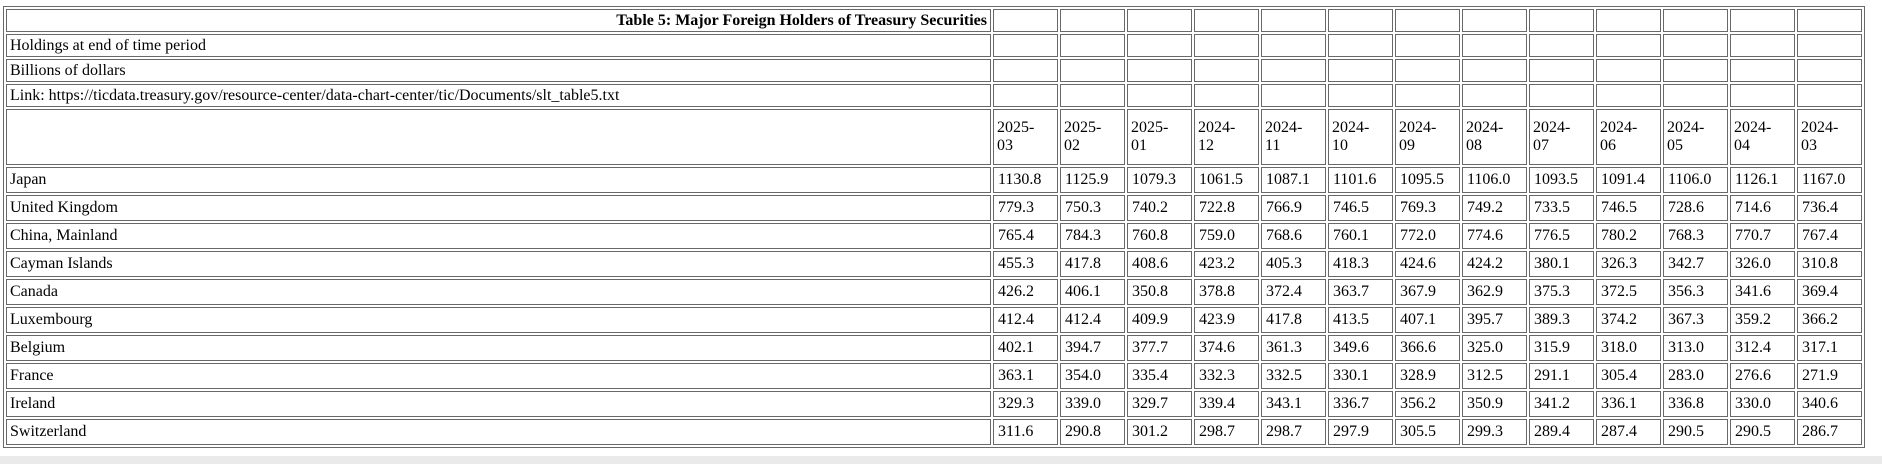  I want to click on country-cell: Switzerland, so click(498, 432).